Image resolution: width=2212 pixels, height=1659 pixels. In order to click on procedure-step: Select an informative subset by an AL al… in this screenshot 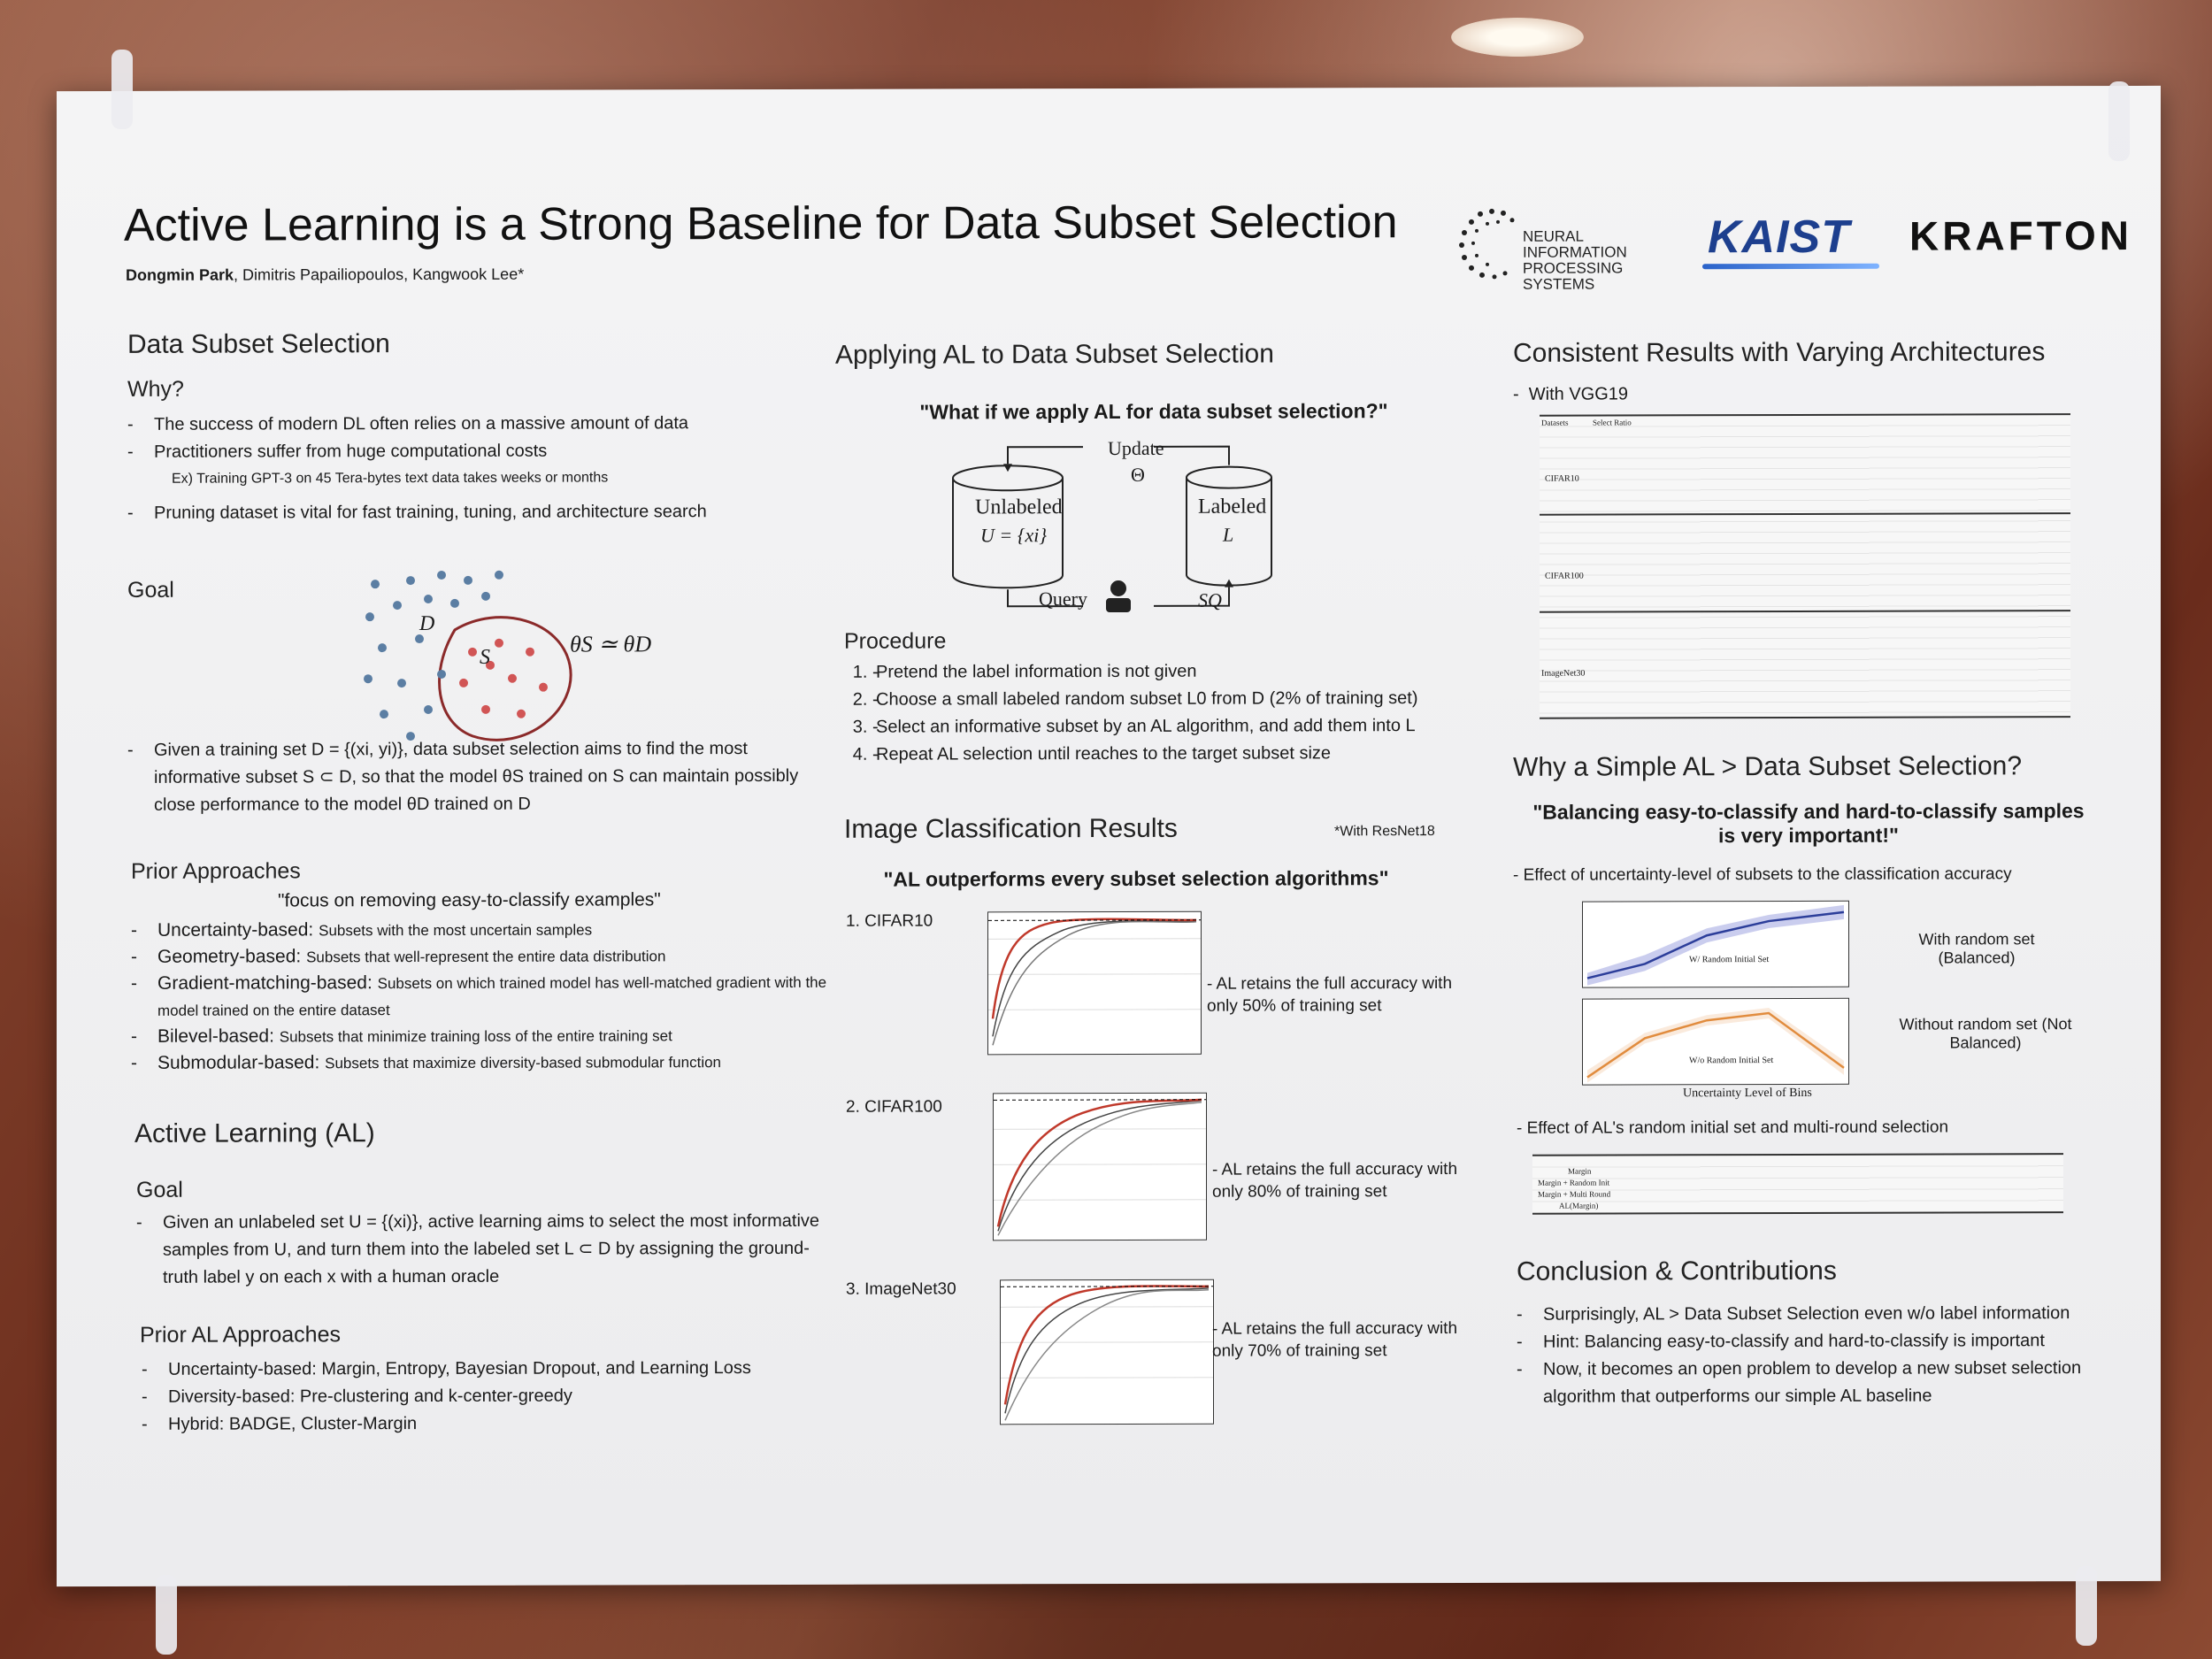, I will do `click(1190, 727)`.